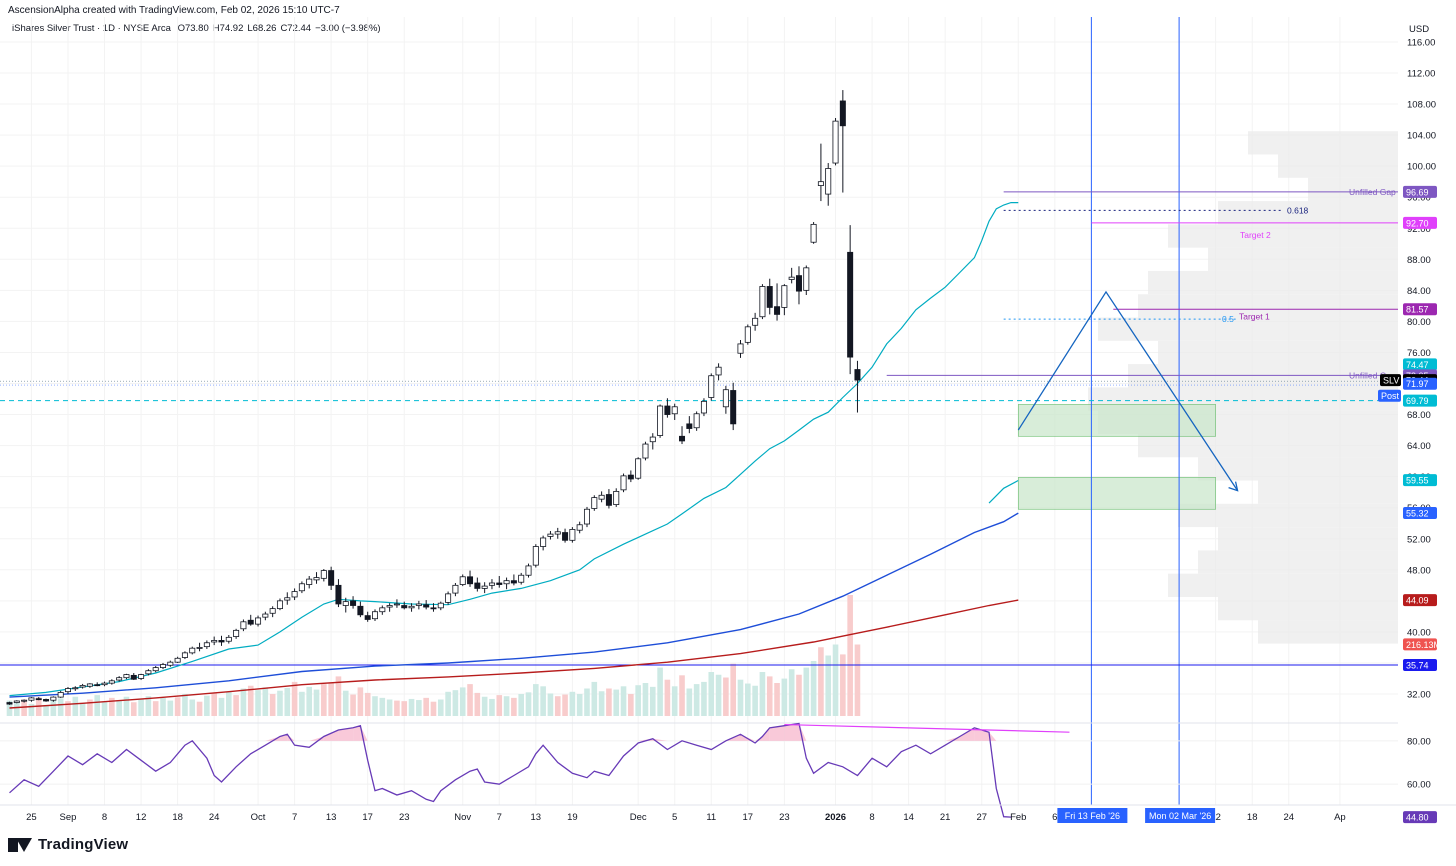  I want to click on rsi-line, so click(510, 770).